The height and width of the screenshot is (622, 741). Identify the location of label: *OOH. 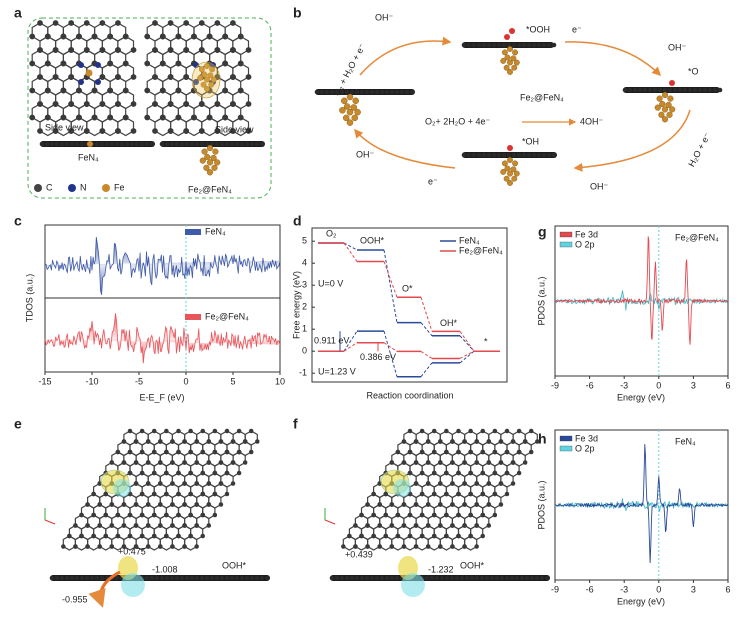
(538, 29).